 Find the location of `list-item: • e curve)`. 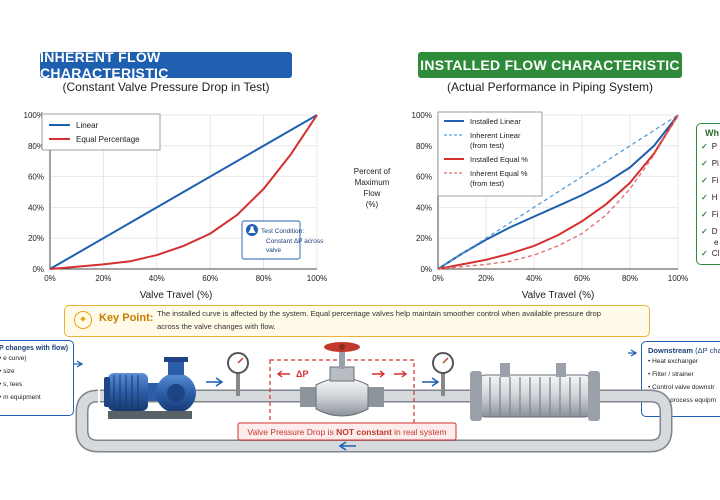

list-item: • e curve) is located at coordinates (13, 358).